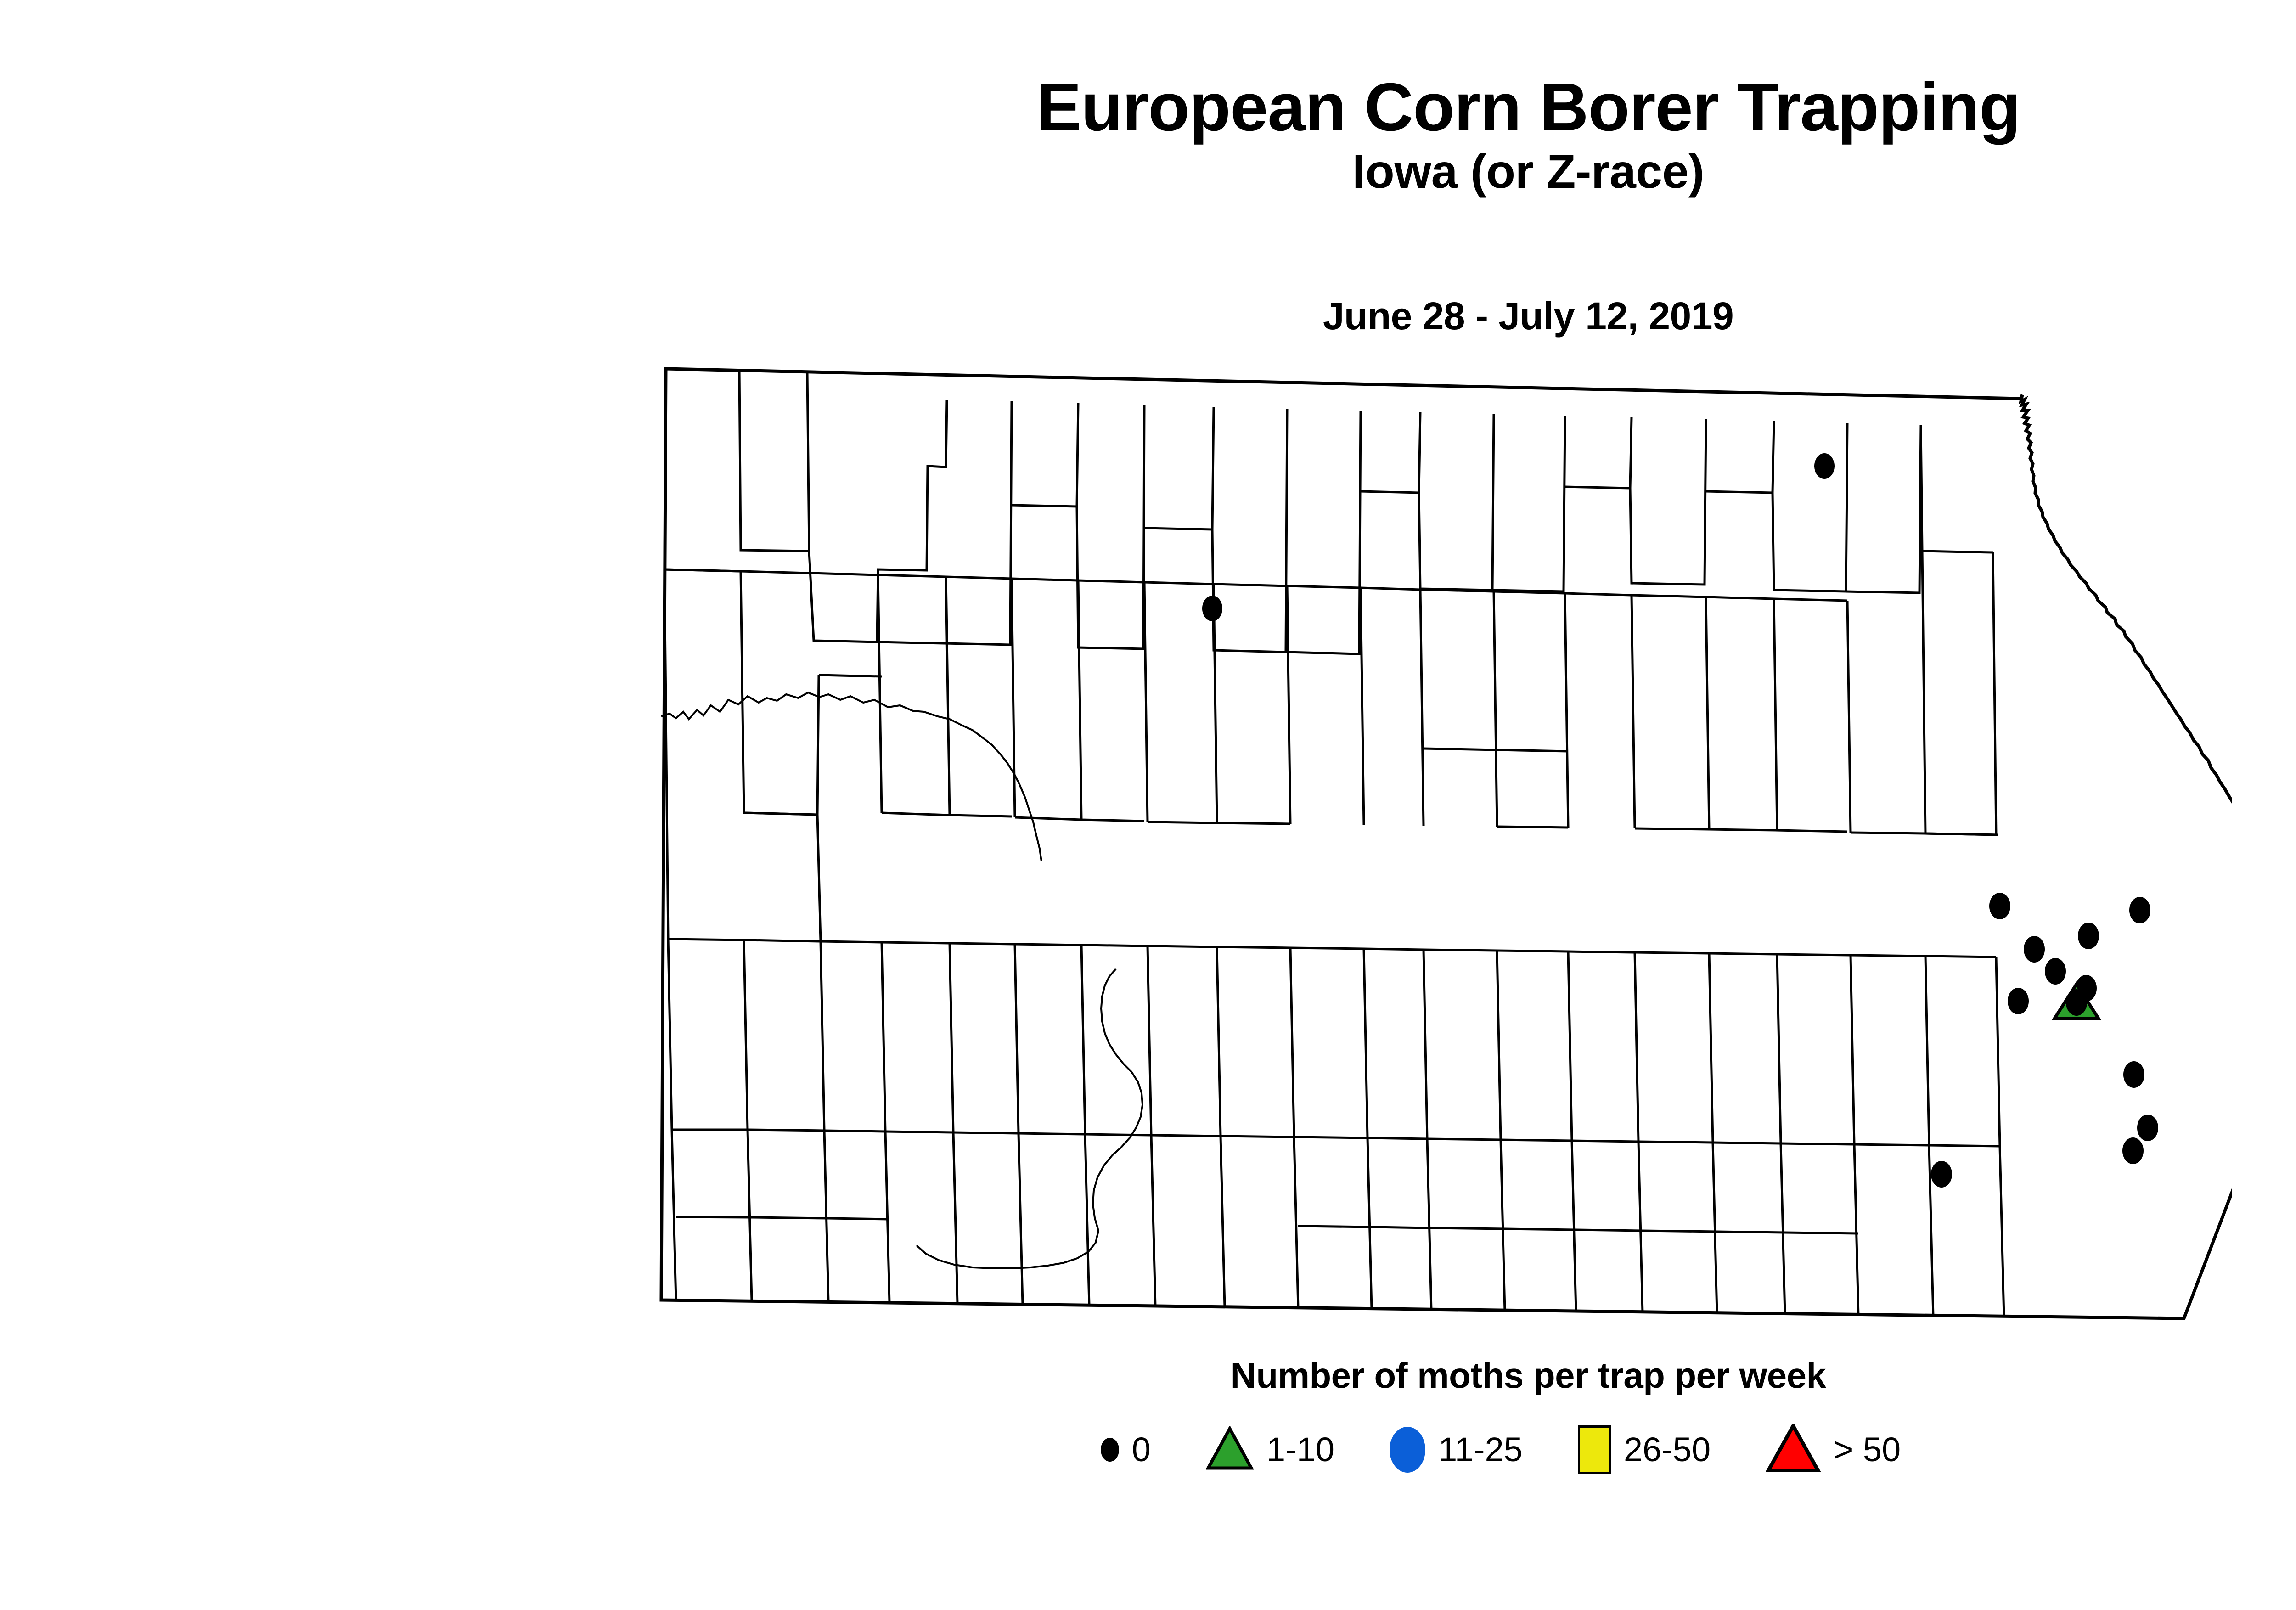  What do you see at coordinates (851, 776) in the screenshot?
I see `lake-sakakawea` at bounding box center [851, 776].